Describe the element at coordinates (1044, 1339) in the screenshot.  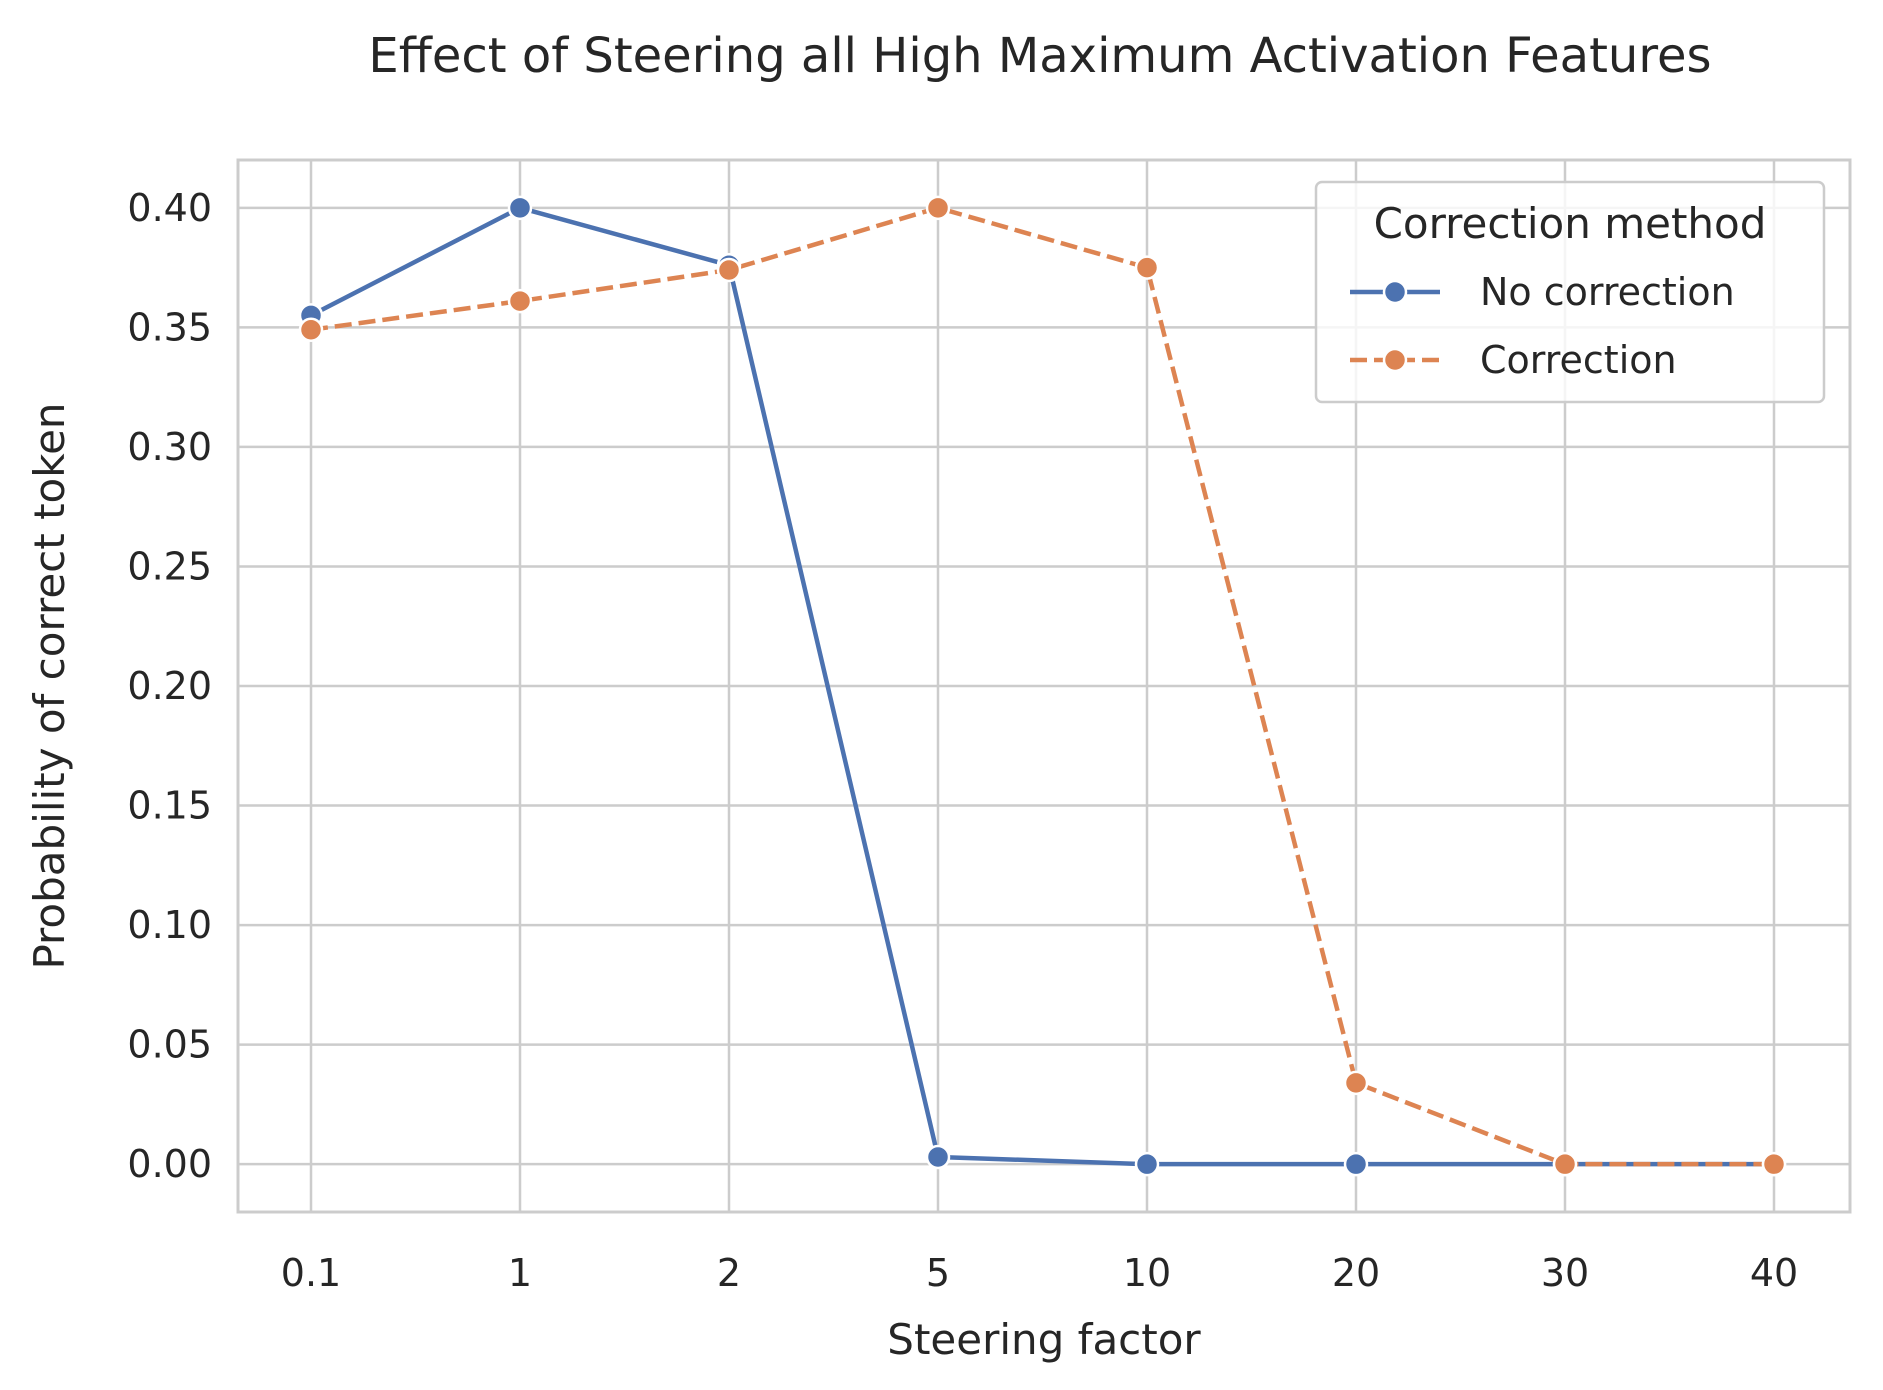
I see `x-axis-label: Steering factor` at that location.